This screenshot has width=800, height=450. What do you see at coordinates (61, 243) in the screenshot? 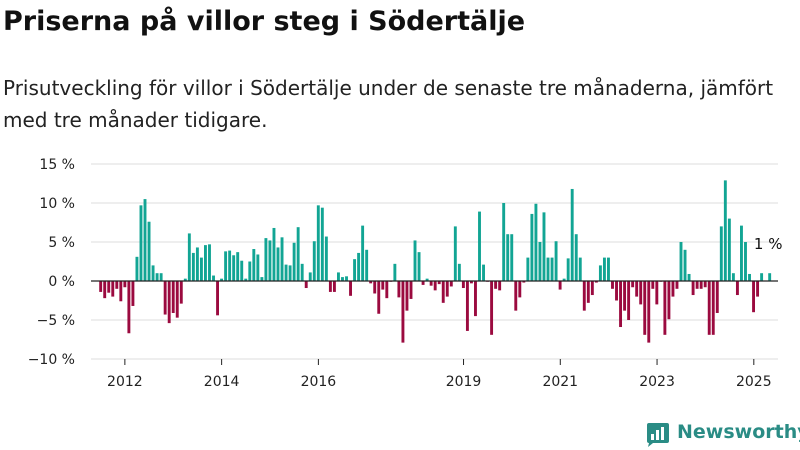
I see `y-tick-label: 5 %` at bounding box center [61, 243].